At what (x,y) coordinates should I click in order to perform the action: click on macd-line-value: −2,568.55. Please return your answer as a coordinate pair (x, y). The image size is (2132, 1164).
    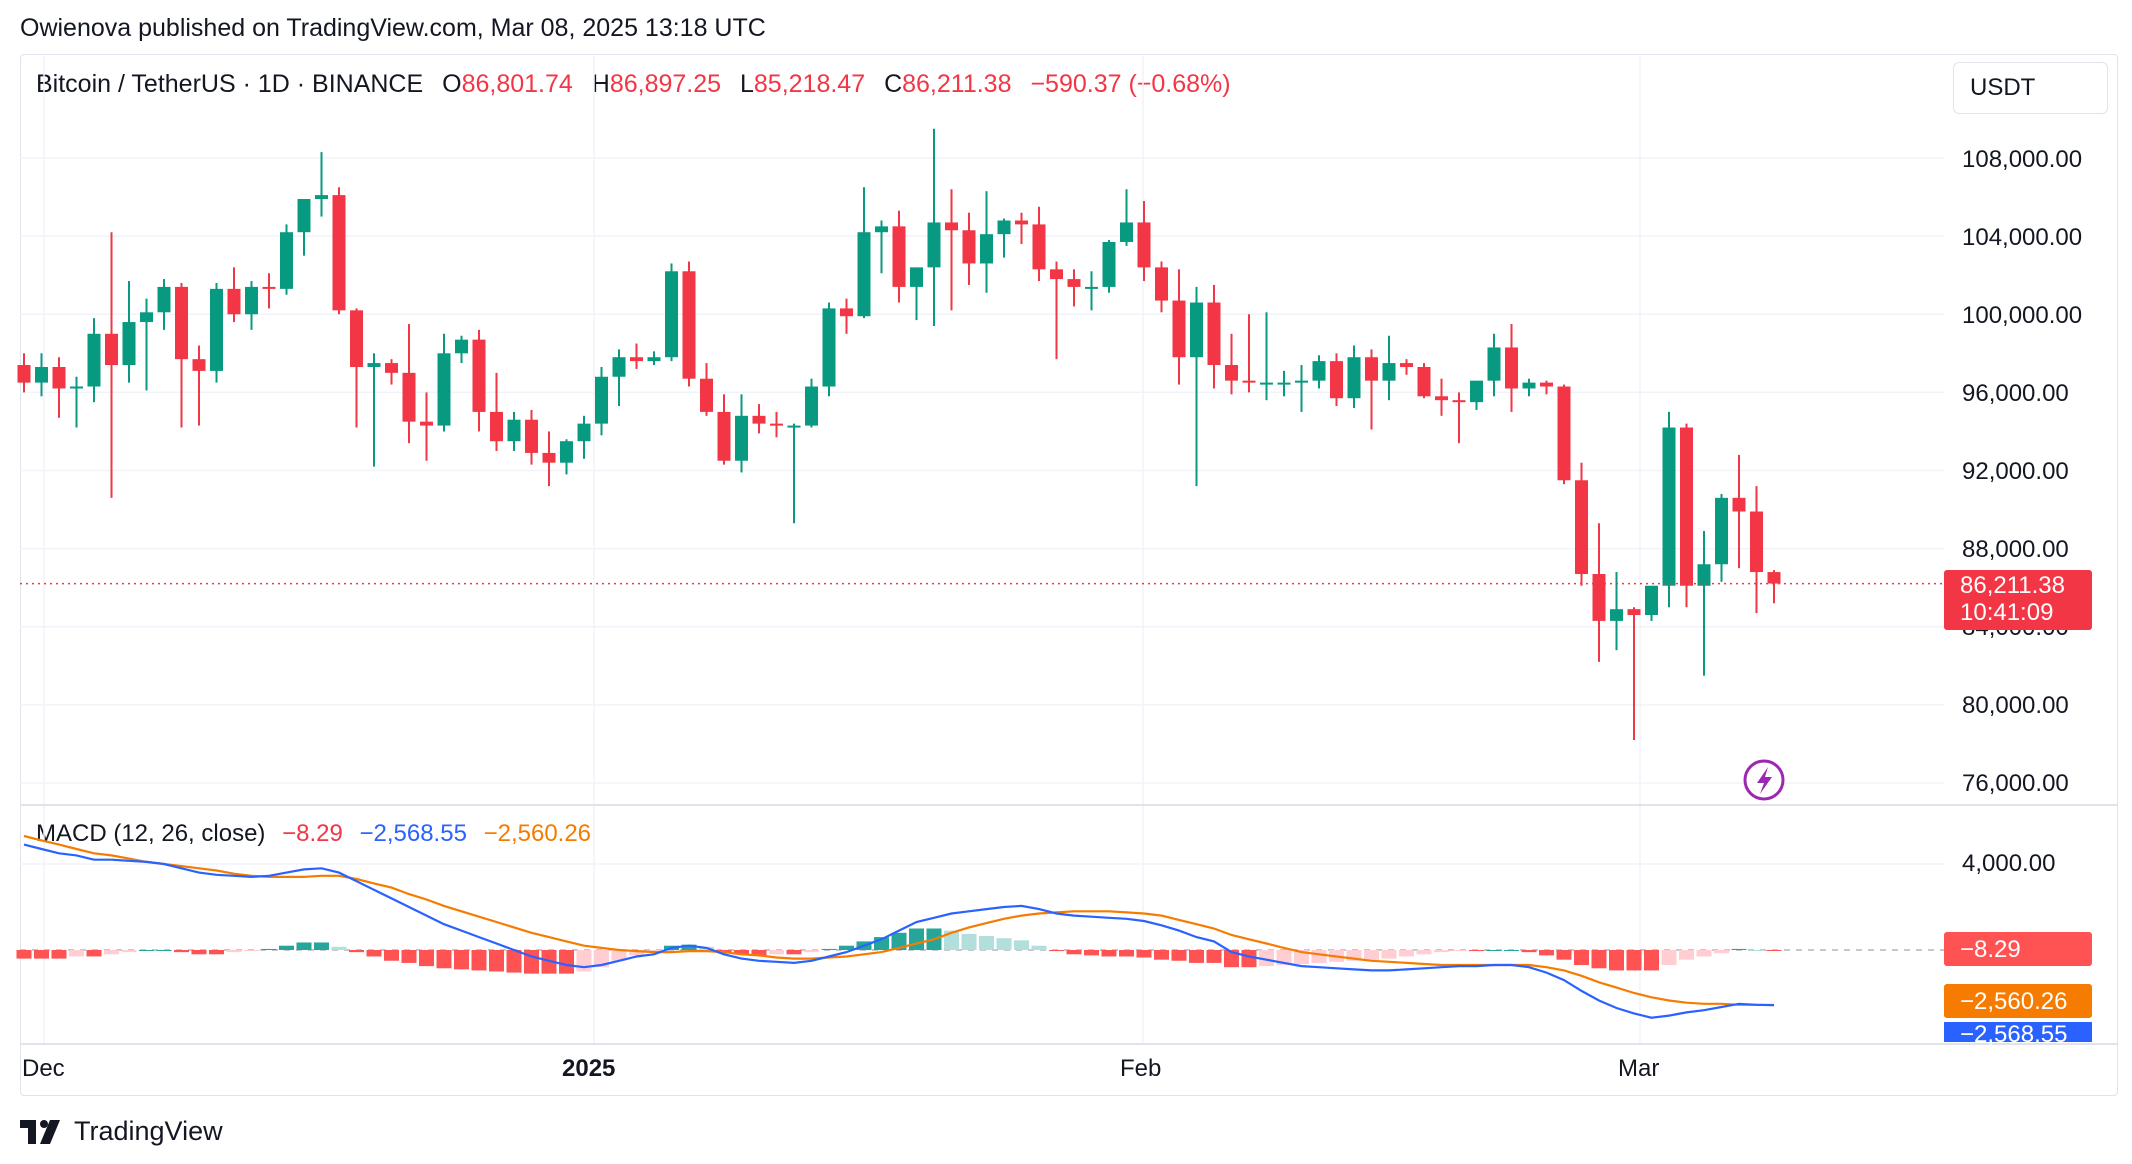
    Looking at the image, I should click on (413, 833).